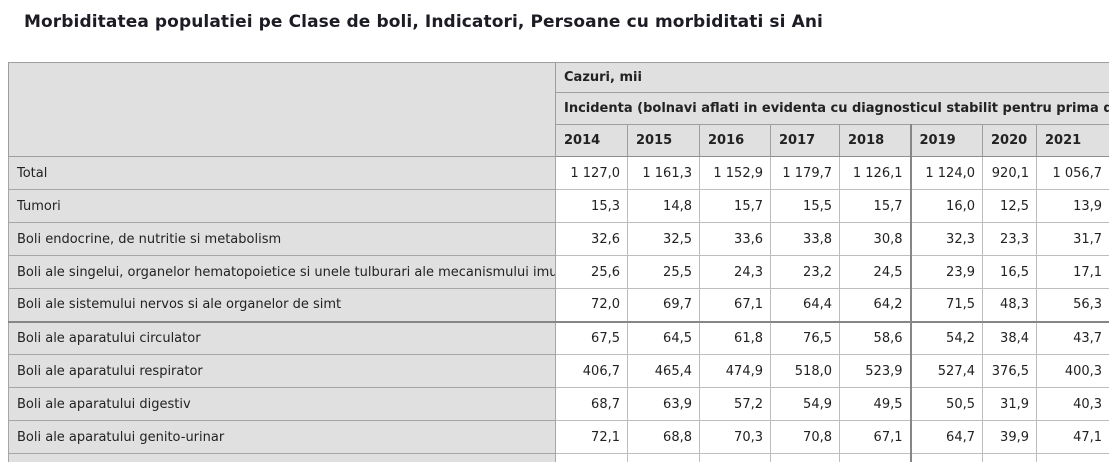  What do you see at coordinates (946, 437) in the screenshot?
I see `value-cell: 64,7` at bounding box center [946, 437].